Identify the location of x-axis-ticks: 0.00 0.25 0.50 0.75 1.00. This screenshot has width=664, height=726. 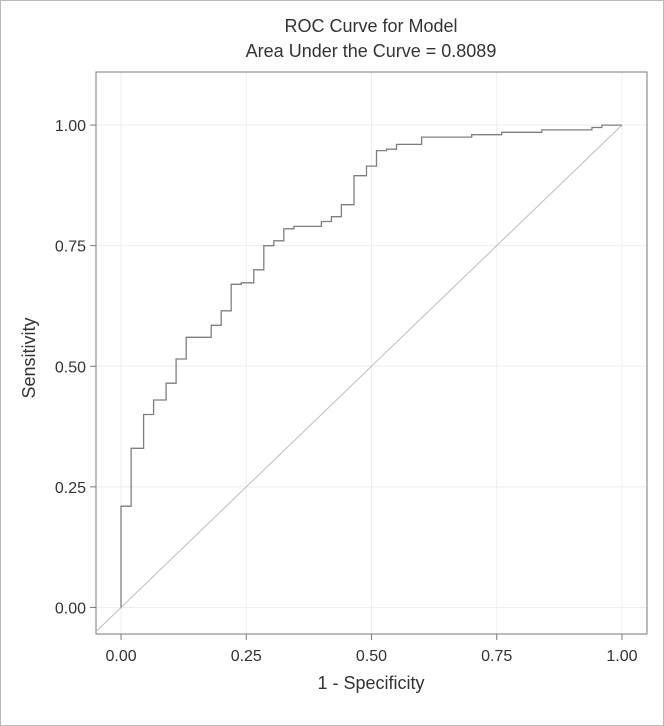
(371, 649).